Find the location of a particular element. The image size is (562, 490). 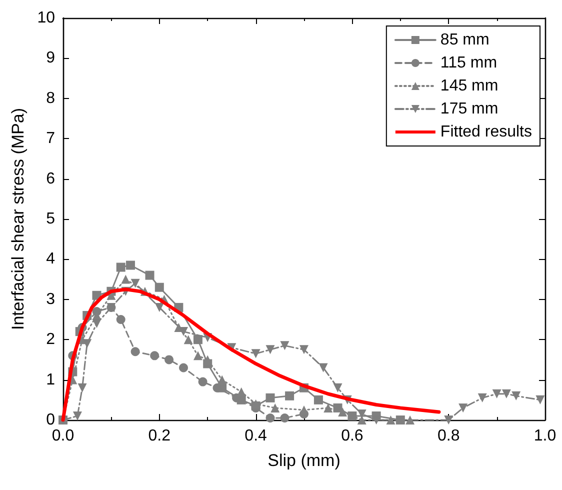

y-tick-label: 4 is located at coordinates (51, 259).